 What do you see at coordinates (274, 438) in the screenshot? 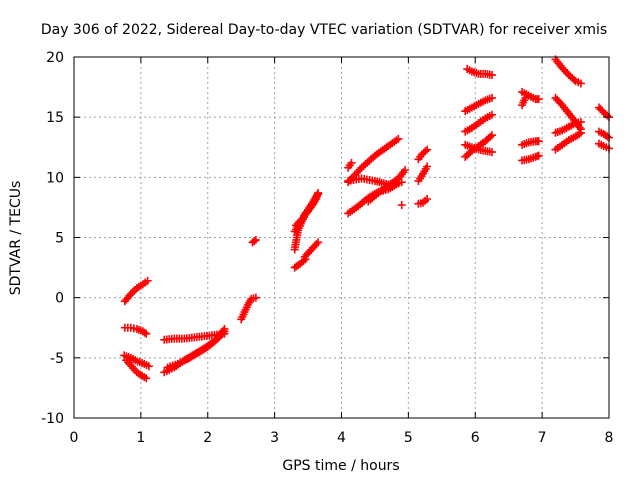
I see `x-tick-label: 3` at bounding box center [274, 438].